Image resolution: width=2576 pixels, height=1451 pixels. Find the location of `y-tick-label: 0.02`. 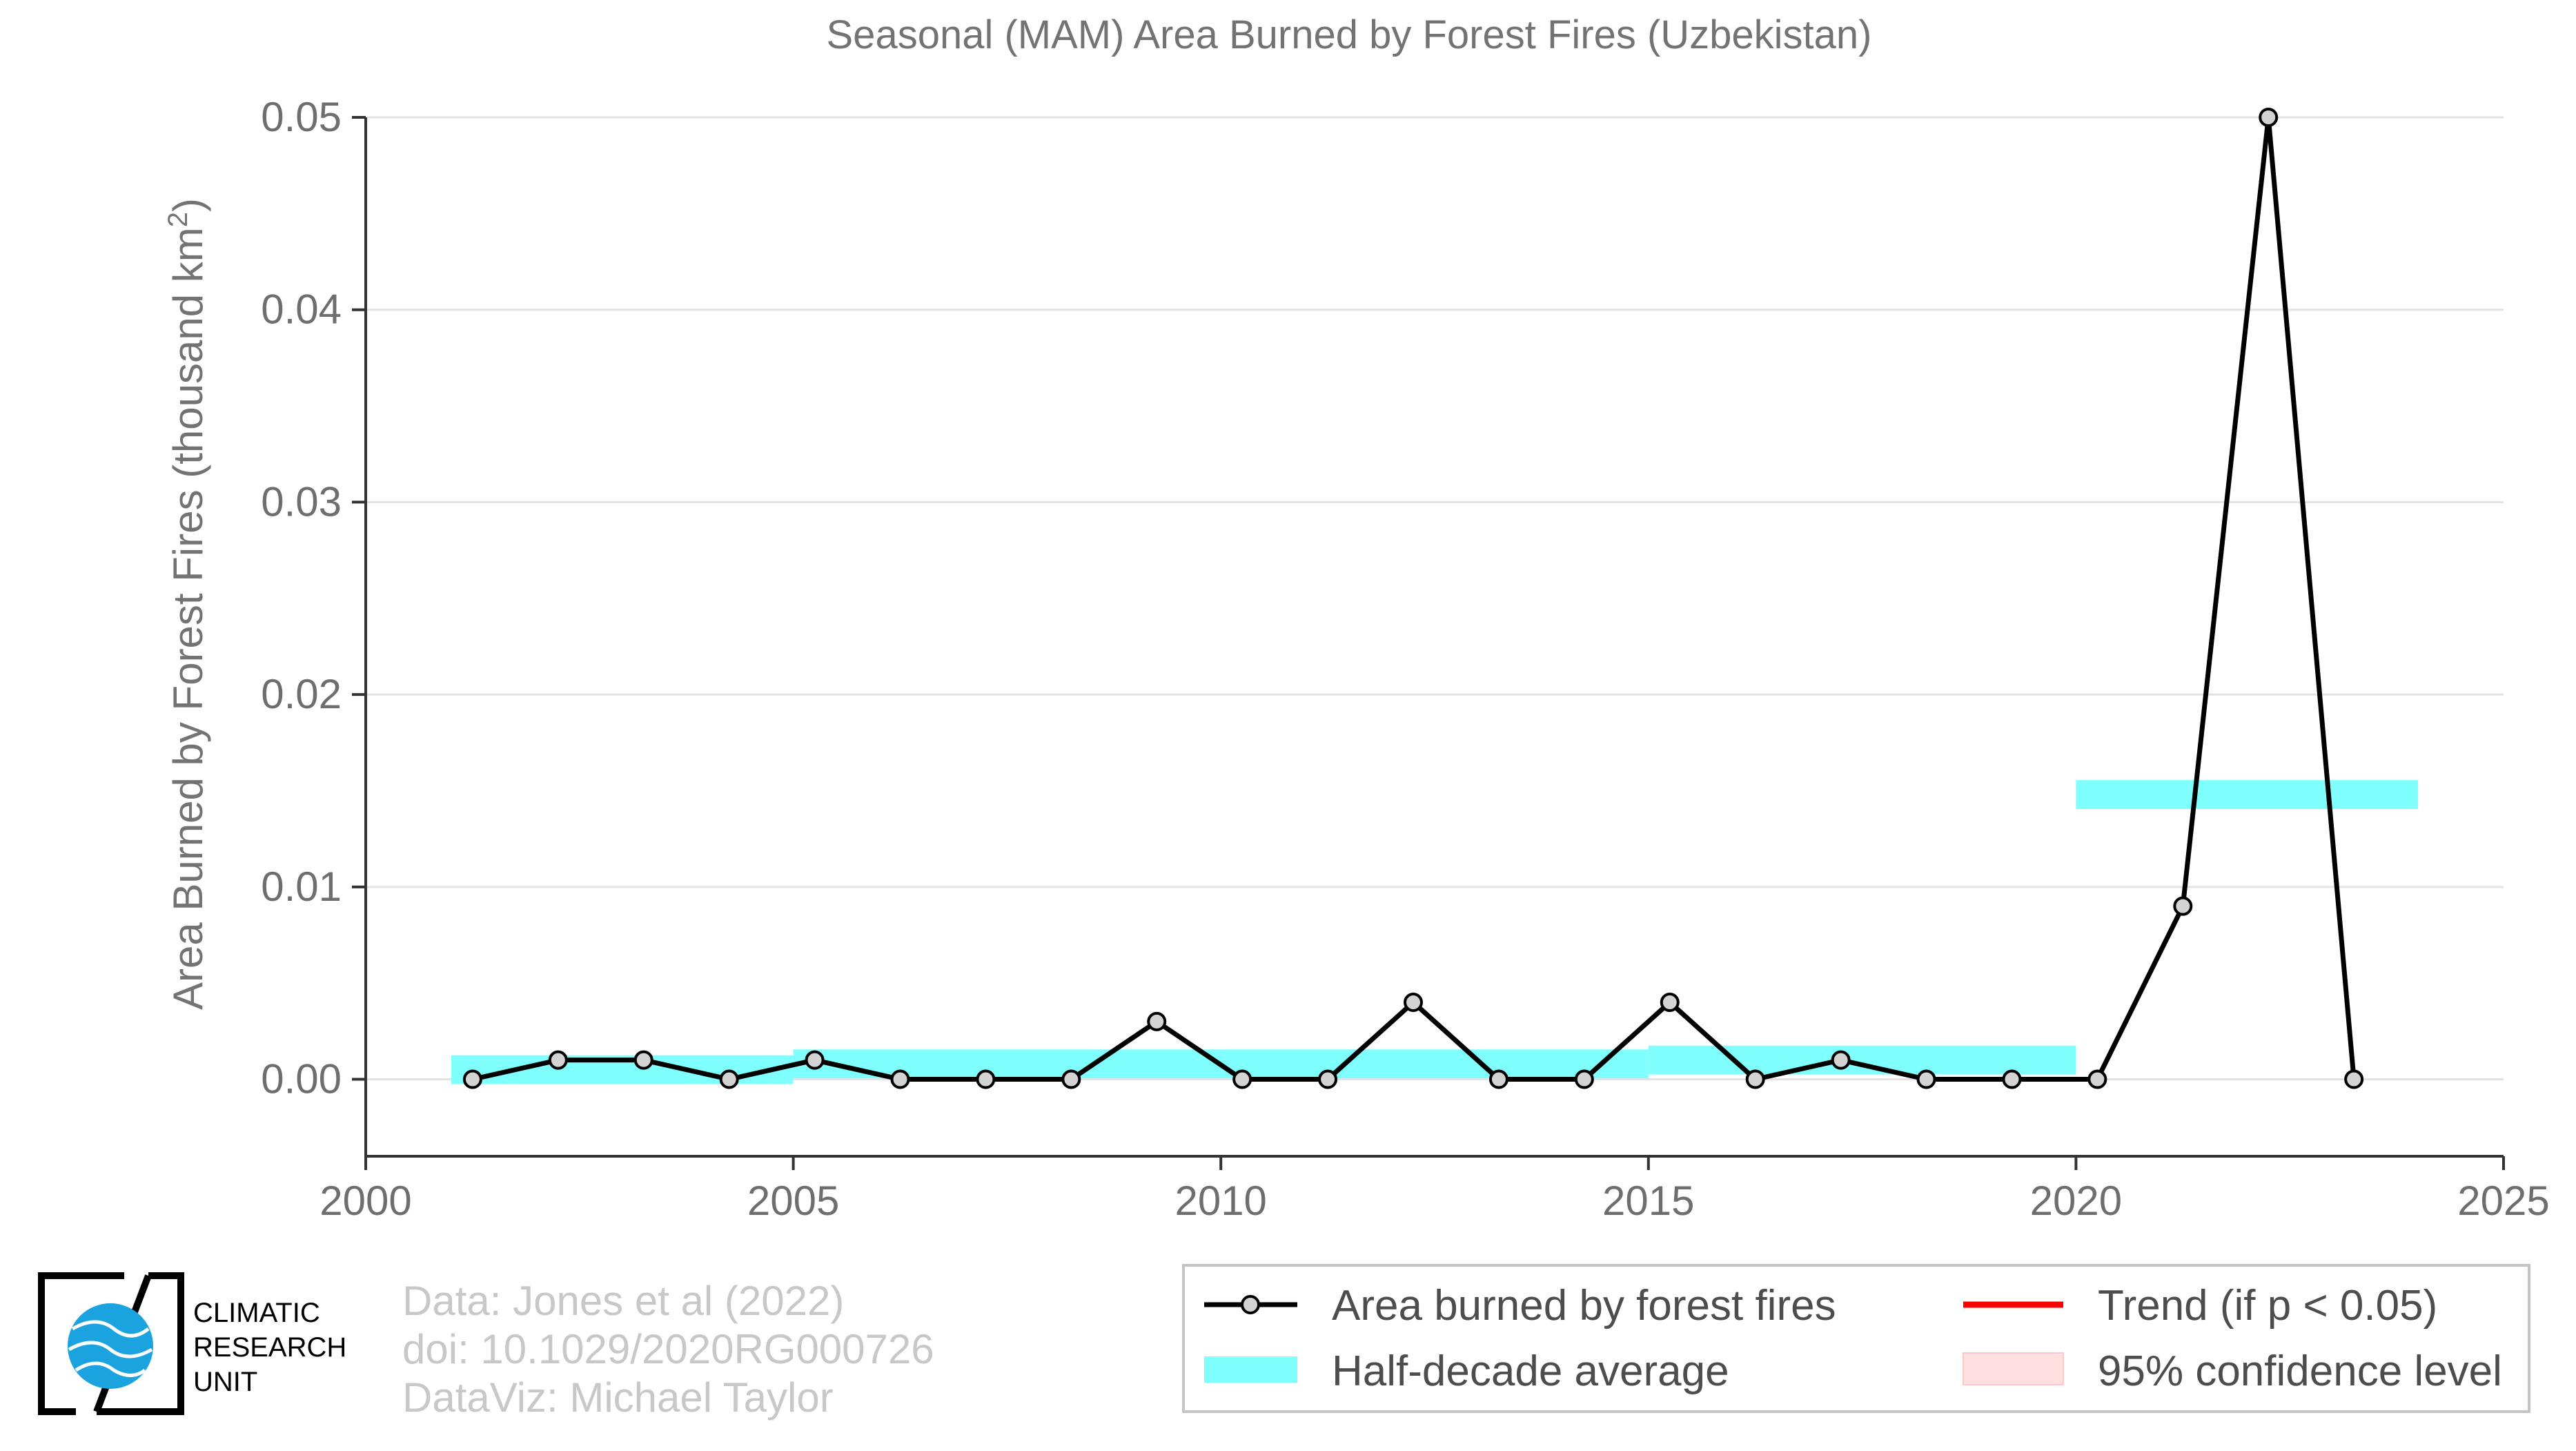

y-tick-label: 0.02 is located at coordinates (301, 694).